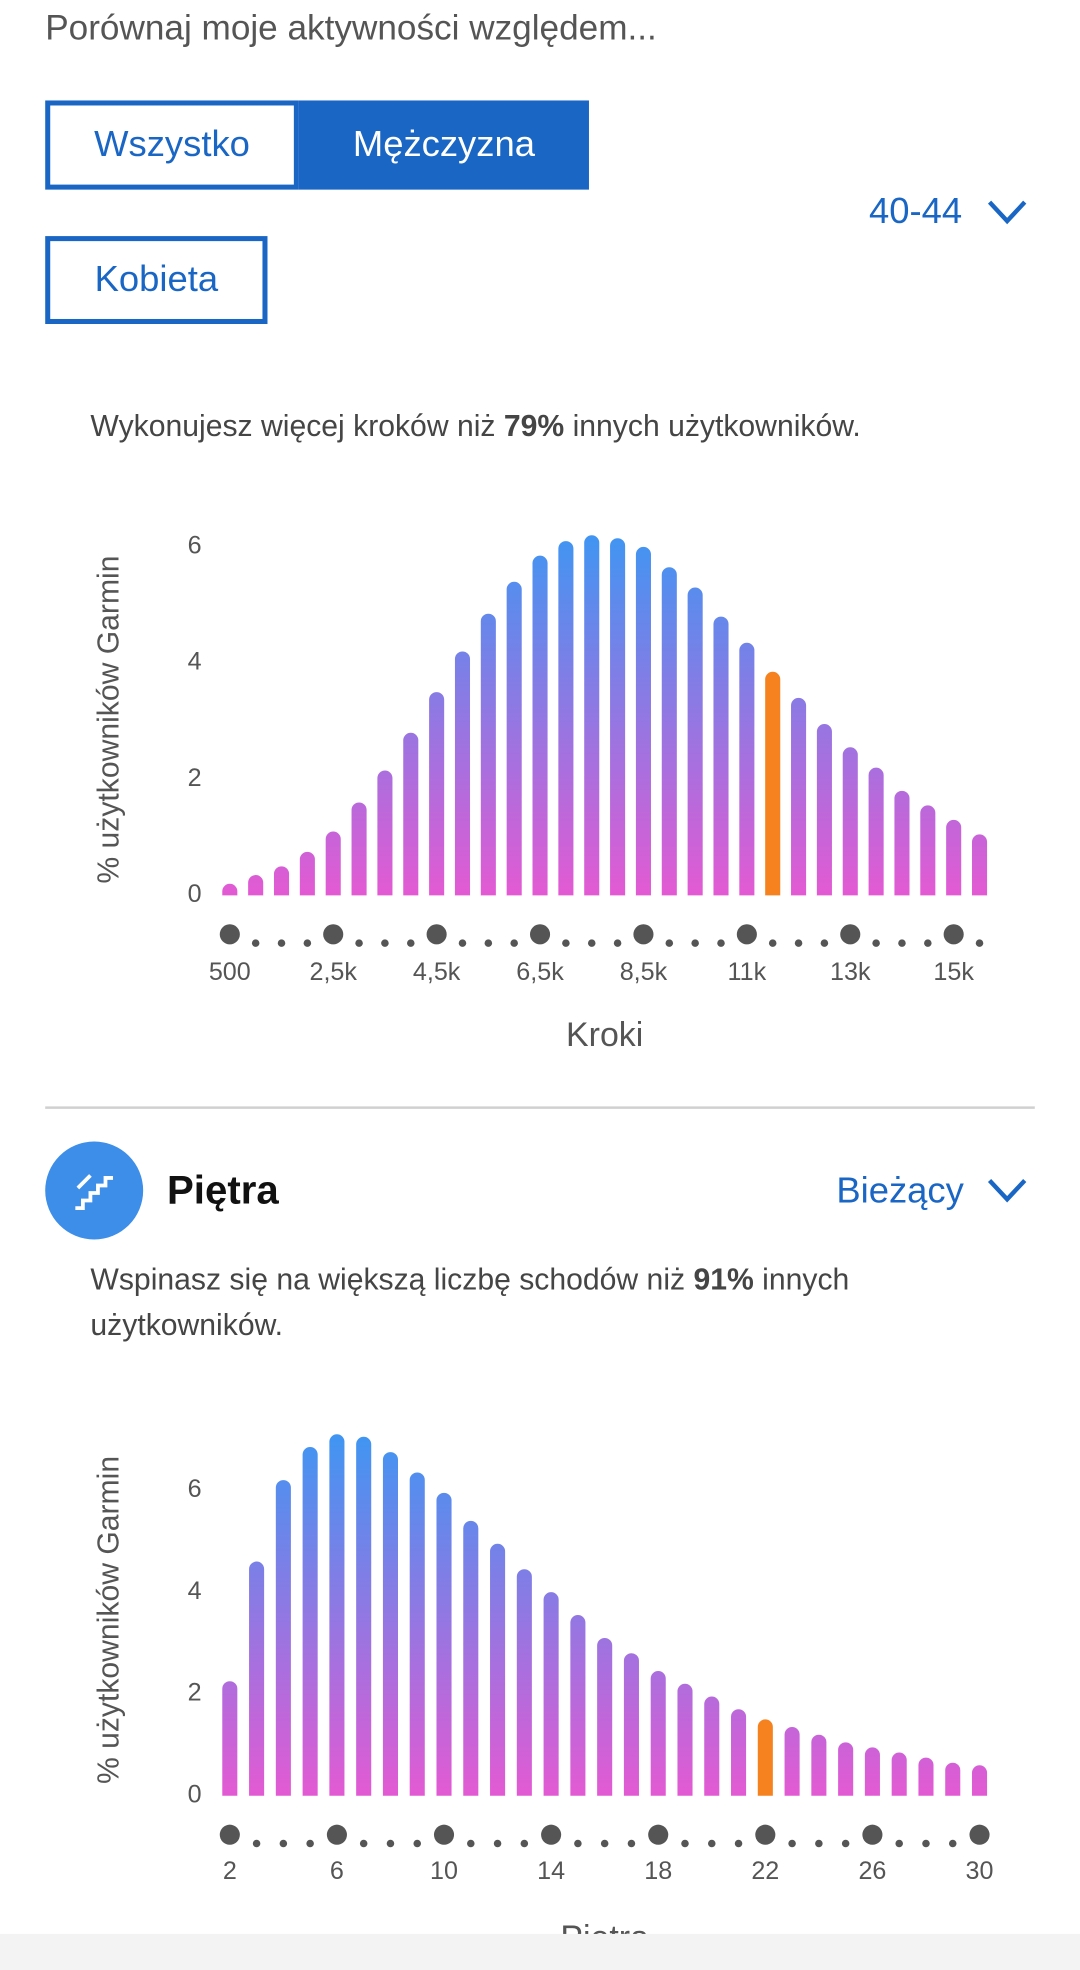 The width and height of the screenshot is (1080, 1970). I want to click on summary-text: innych użytkowników., so click(712, 426).